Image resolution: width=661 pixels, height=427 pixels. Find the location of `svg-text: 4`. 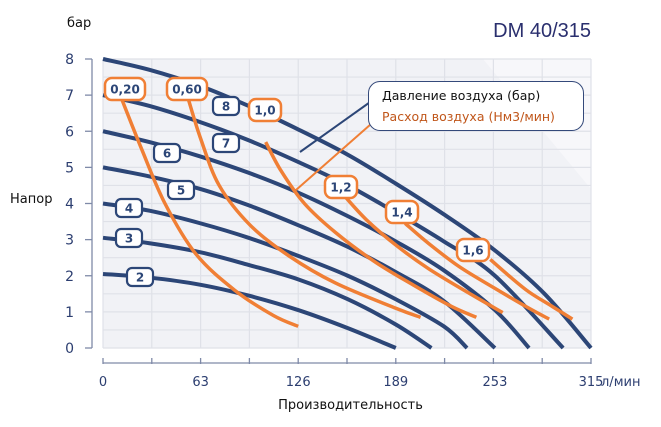

svg-text: 4 is located at coordinates (129, 209).